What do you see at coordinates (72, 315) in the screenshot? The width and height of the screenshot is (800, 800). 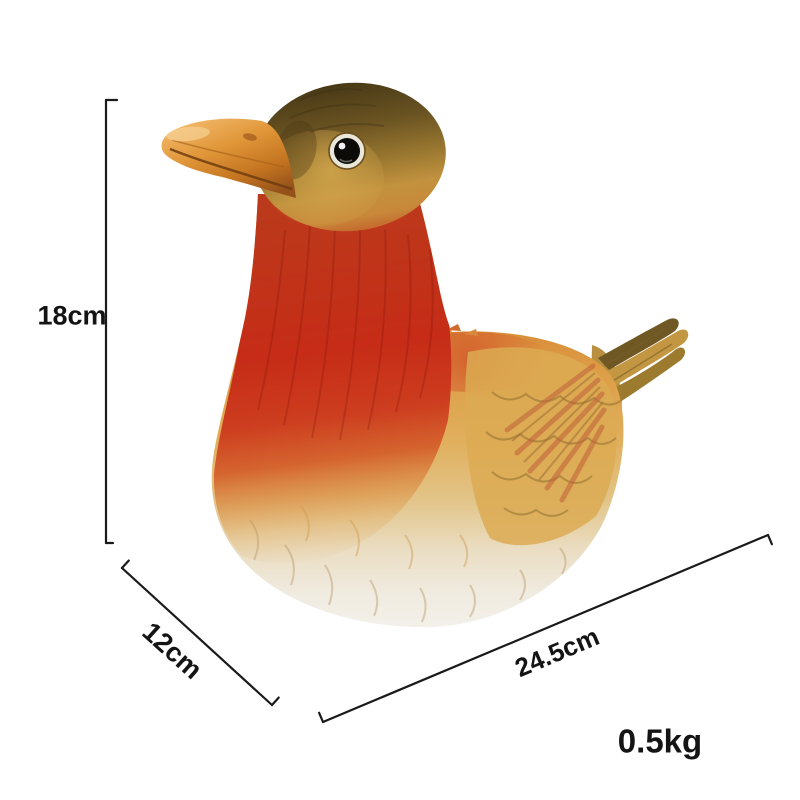 I see `height-dimension-label: 18cm` at bounding box center [72, 315].